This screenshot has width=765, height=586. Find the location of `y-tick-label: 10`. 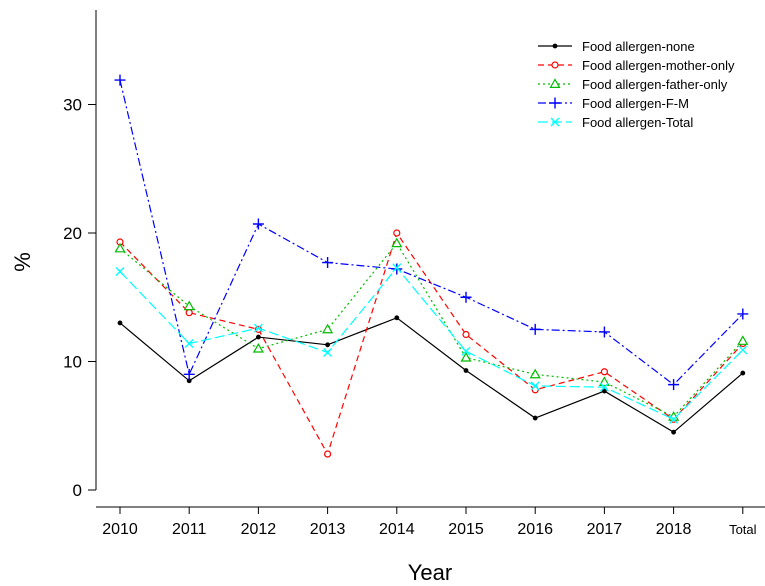

y-tick-label: 10 is located at coordinates (72, 362).